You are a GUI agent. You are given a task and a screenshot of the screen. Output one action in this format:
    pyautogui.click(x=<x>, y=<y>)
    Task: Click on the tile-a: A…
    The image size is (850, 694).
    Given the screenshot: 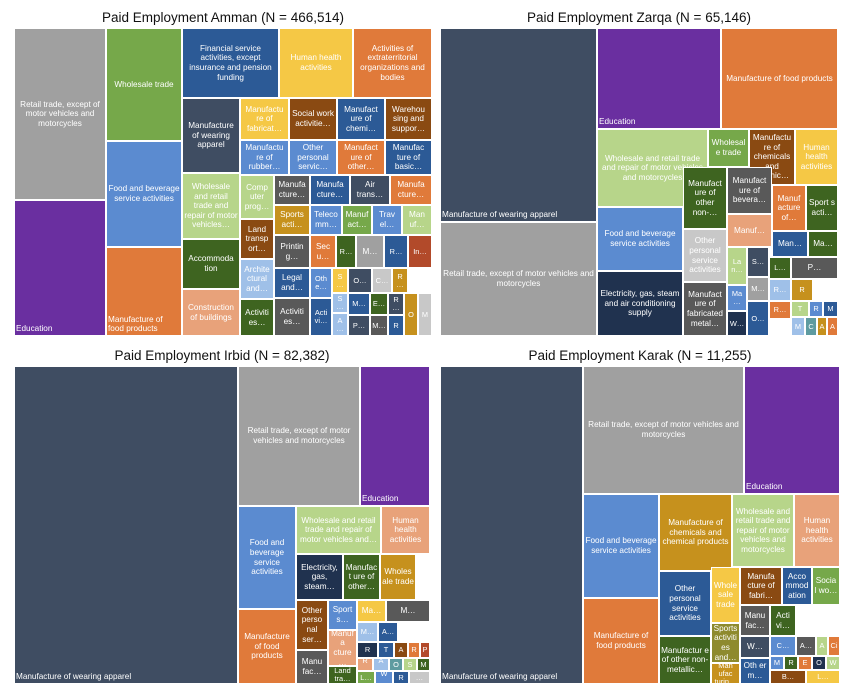 What is the action you would take?
    pyautogui.click(x=340, y=324)
    